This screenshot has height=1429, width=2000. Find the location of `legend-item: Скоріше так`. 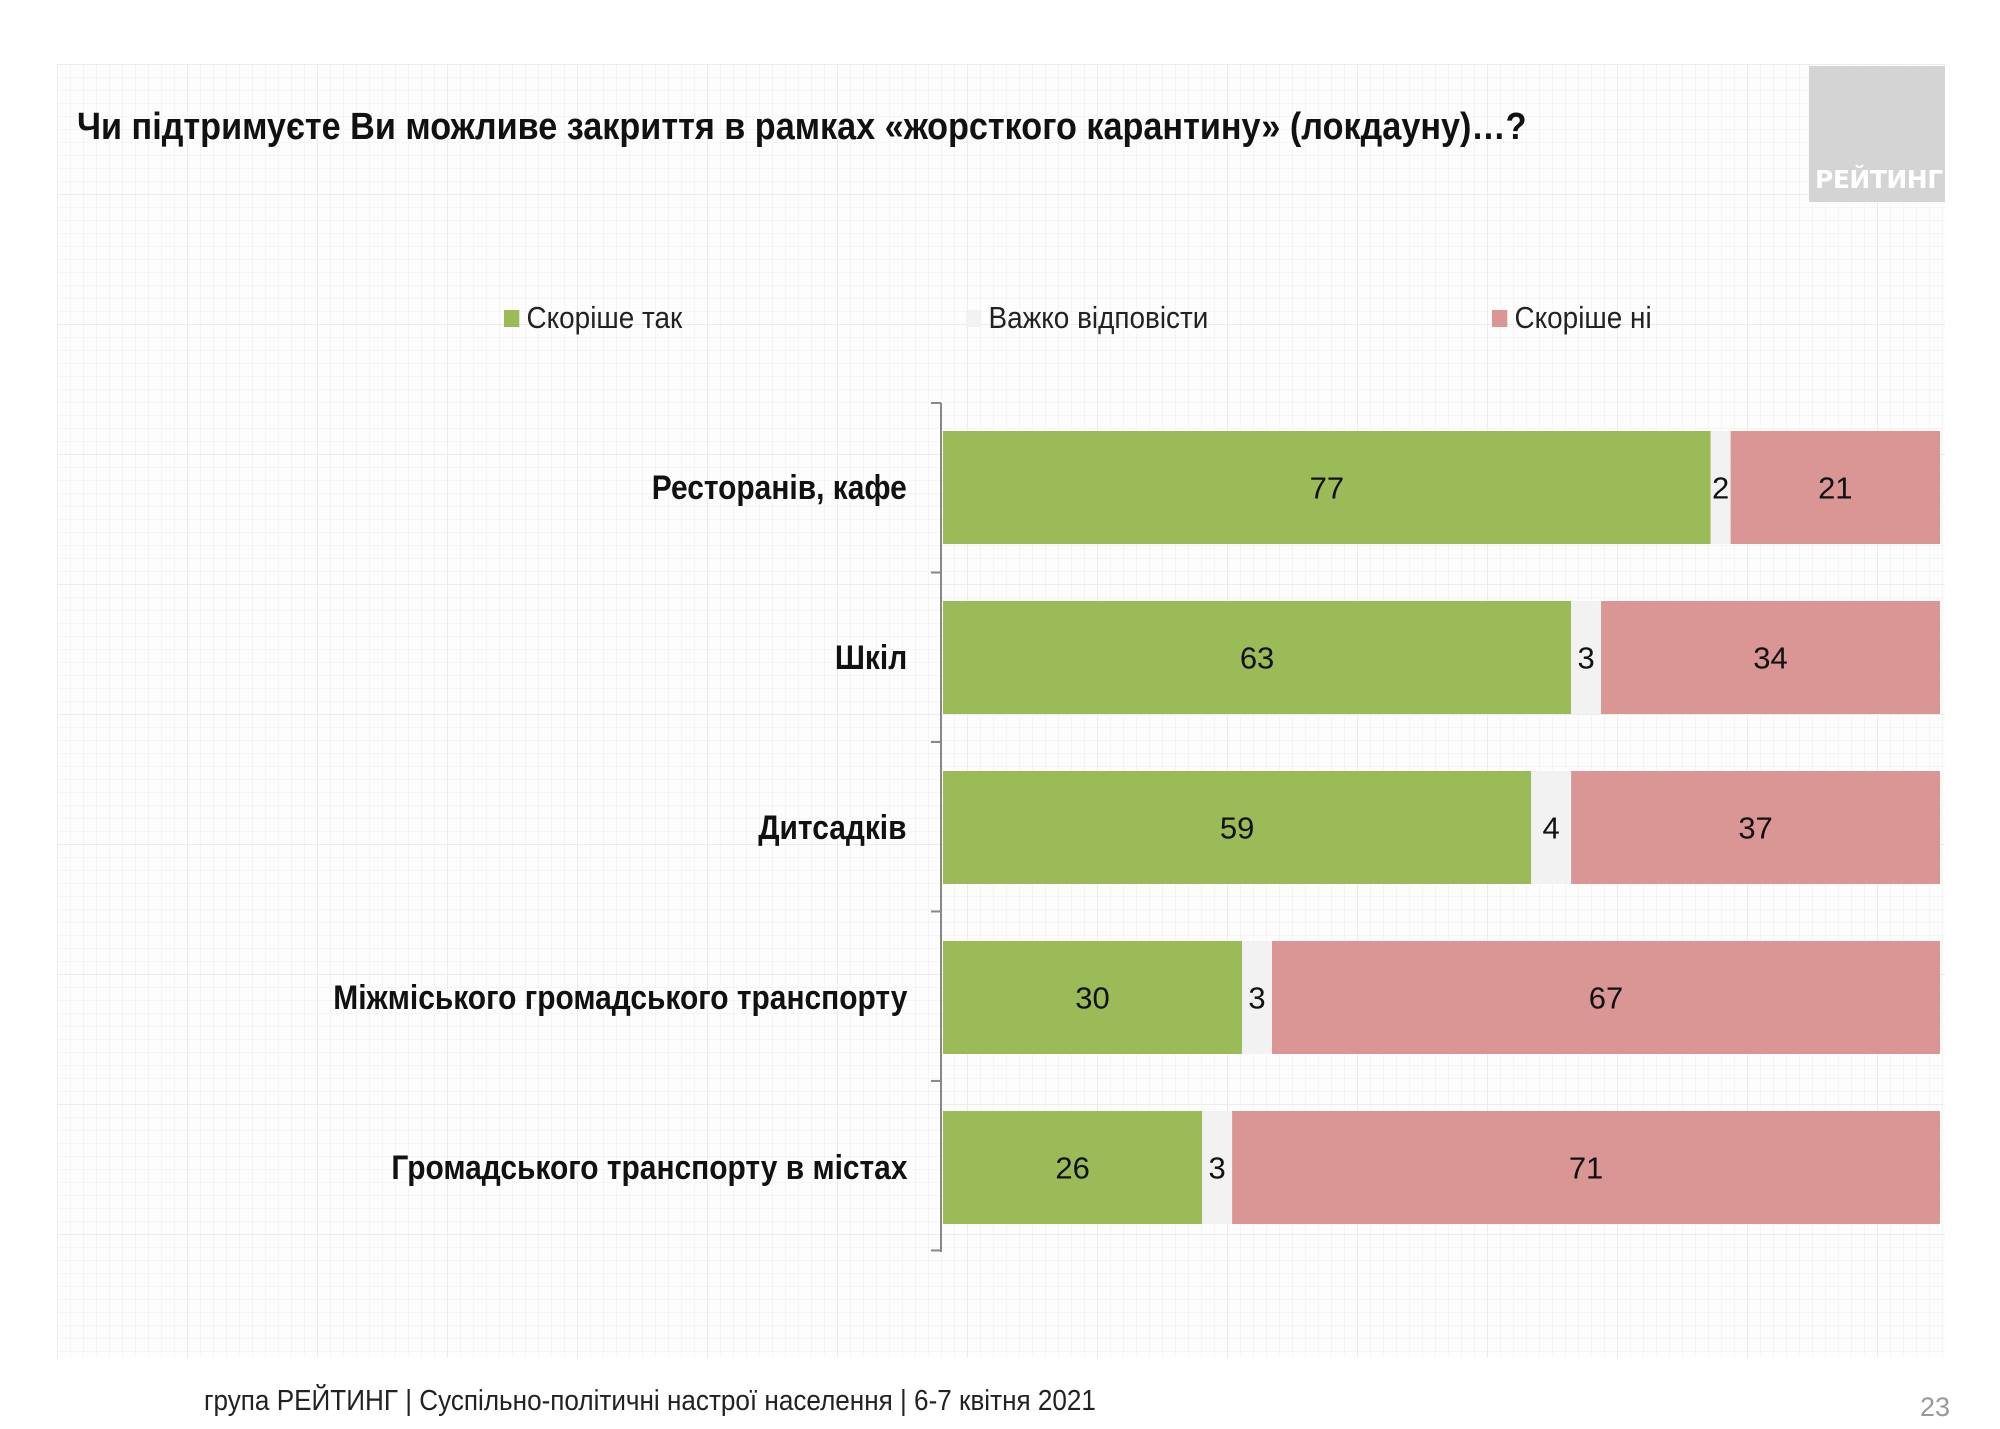

legend-item: Скоріше так is located at coordinates (593, 318).